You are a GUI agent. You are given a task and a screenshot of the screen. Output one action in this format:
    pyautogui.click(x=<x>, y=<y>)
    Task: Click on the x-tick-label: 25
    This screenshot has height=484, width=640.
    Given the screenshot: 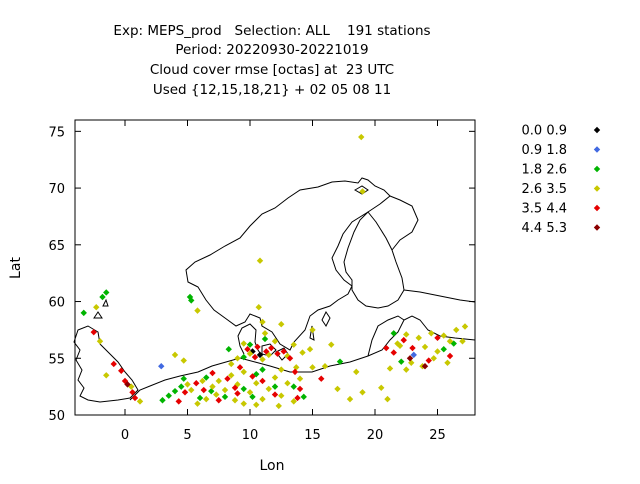 What is the action you would take?
    pyautogui.click(x=437, y=435)
    